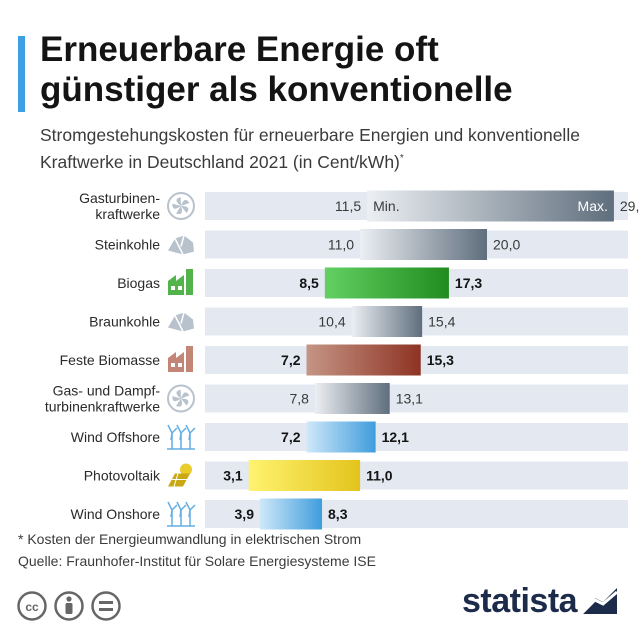 This screenshot has width=640, height=640. Describe the element at coordinates (506, 245) in the screenshot. I see `max-value-label: 20,0` at that location.